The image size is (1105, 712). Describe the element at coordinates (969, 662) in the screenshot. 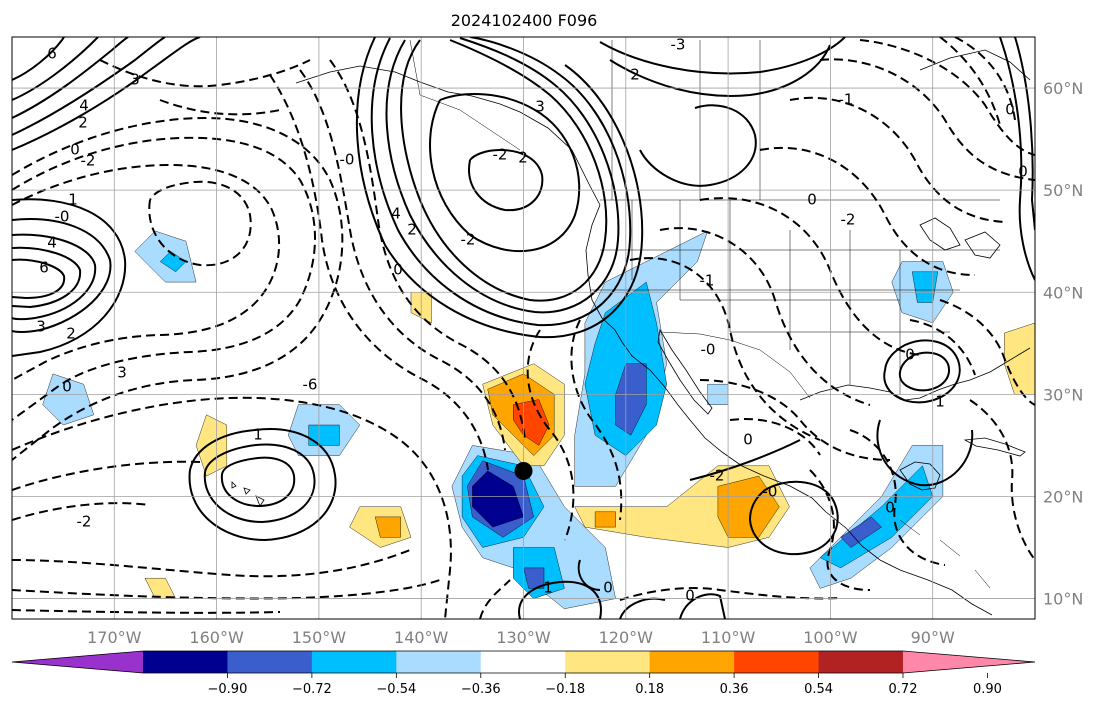

I see `colorbar-extend-high` at that location.